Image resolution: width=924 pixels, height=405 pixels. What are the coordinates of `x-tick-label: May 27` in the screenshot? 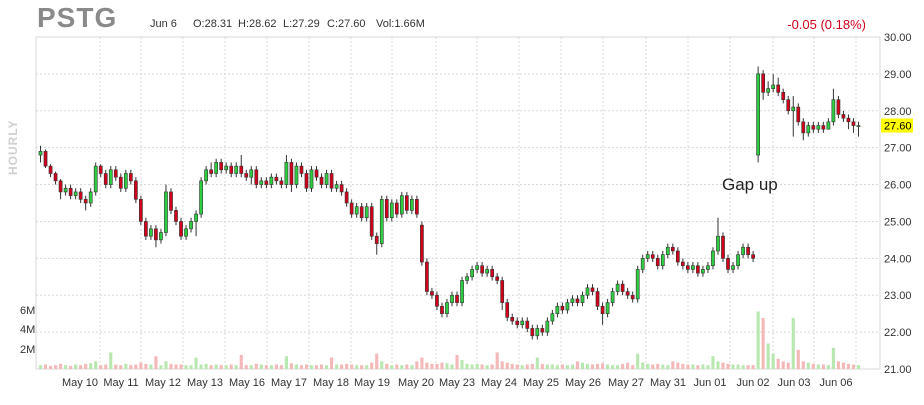 It's located at (626, 383).